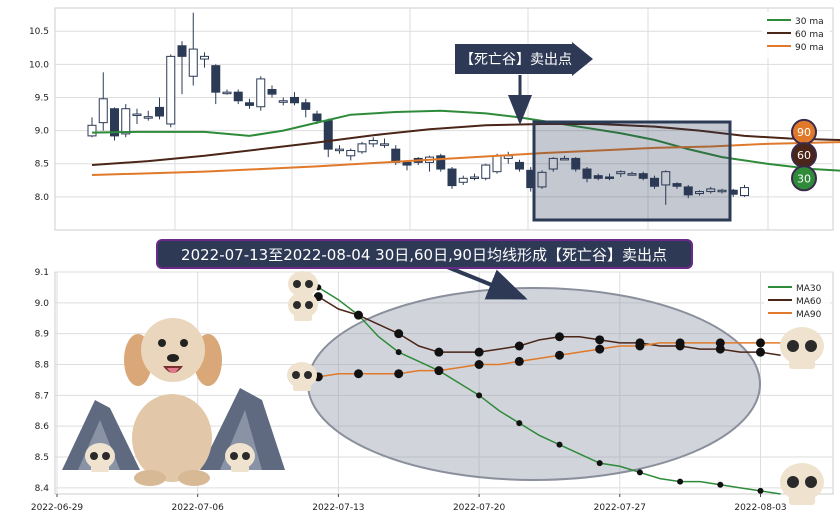 The image size is (840, 520). Describe the element at coordinates (632, 171) in the screenshot. I see `death-valley-highlight-box` at that location.